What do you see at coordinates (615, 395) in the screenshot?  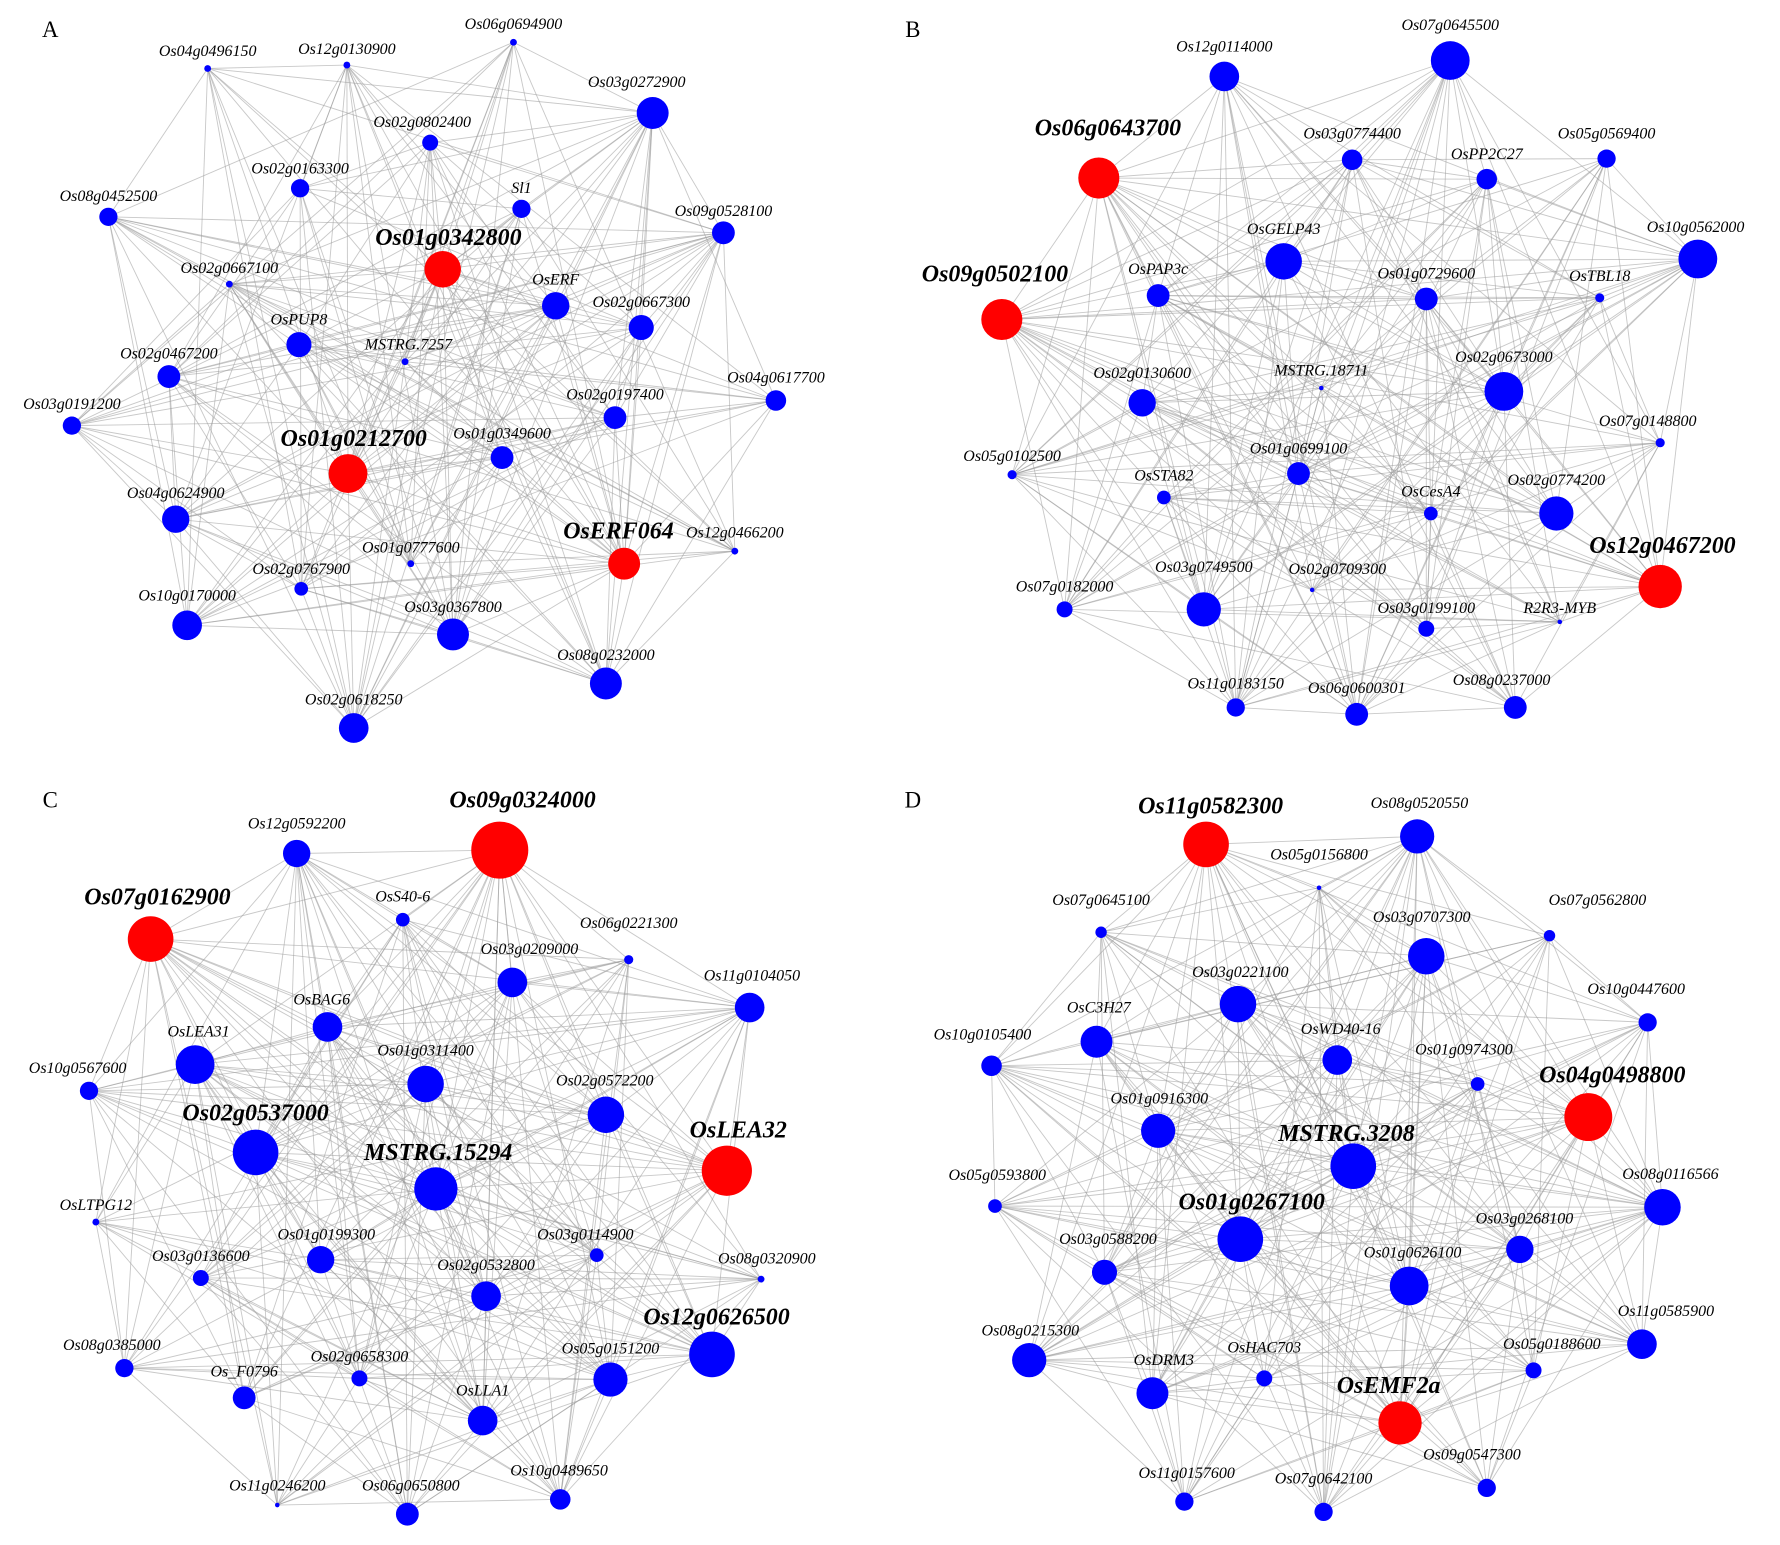 I see `node-label: Os02g0197400` at bounding box center [615, 395].